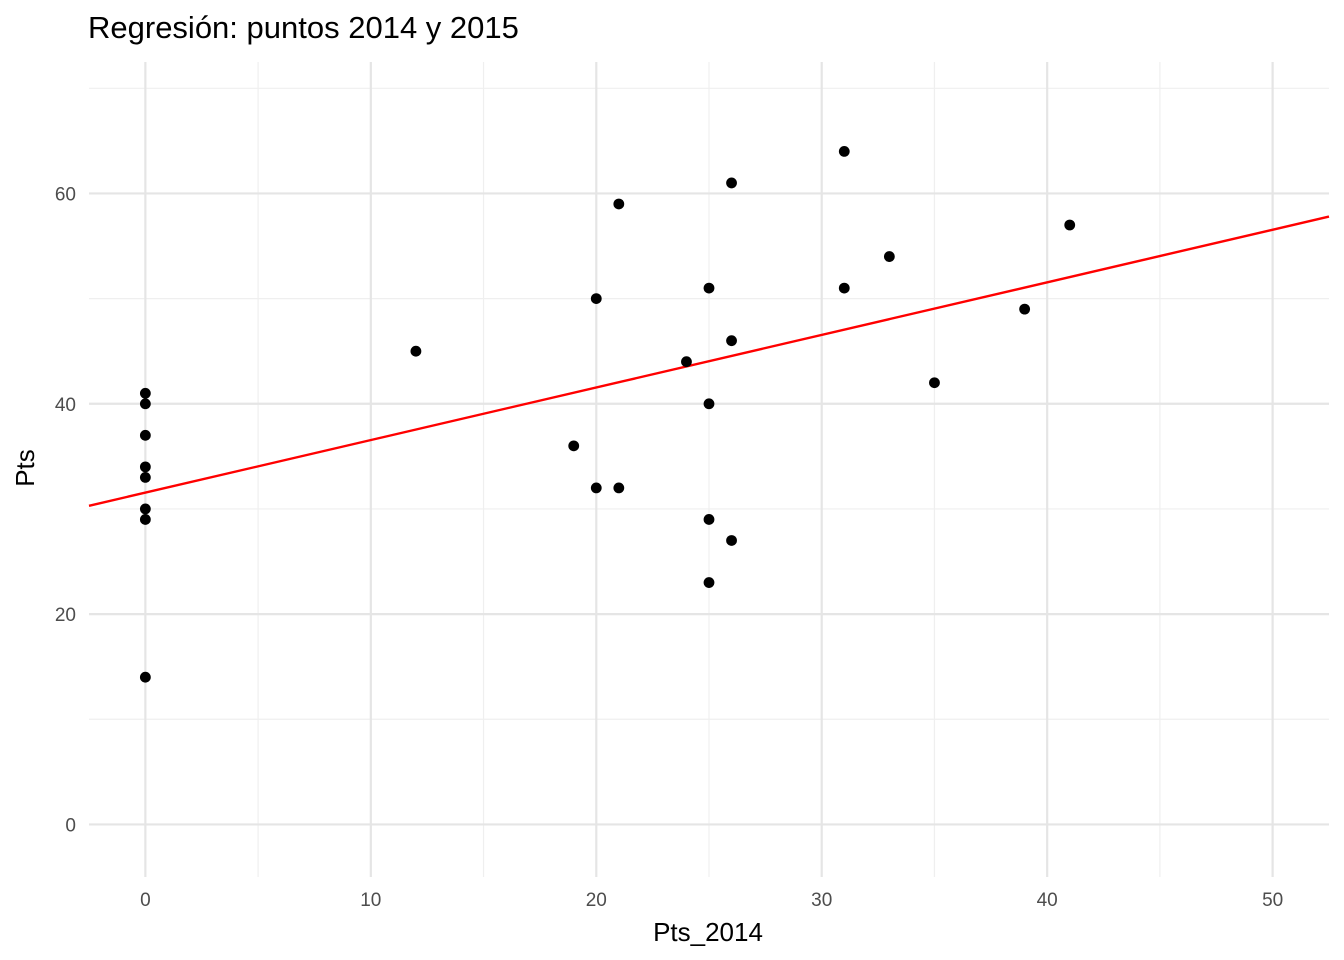 Image resolution: width=1344 pixels, height=960 pixels. What do you see at coordinates (821, 900) in the screenshot?
I see `x-tick-label: 30` at bounding box center [821, 900].